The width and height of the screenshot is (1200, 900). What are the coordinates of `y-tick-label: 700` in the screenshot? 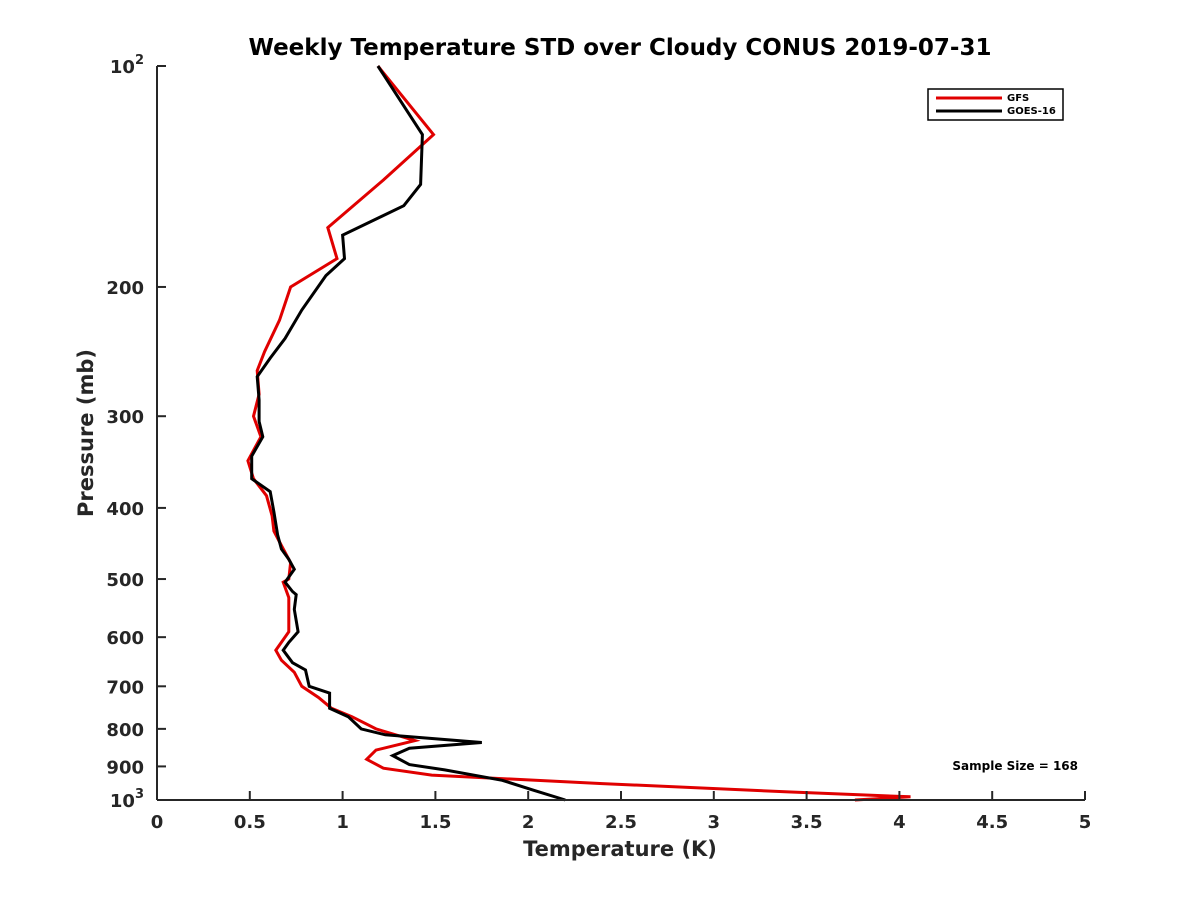 It's located at (125, 687).